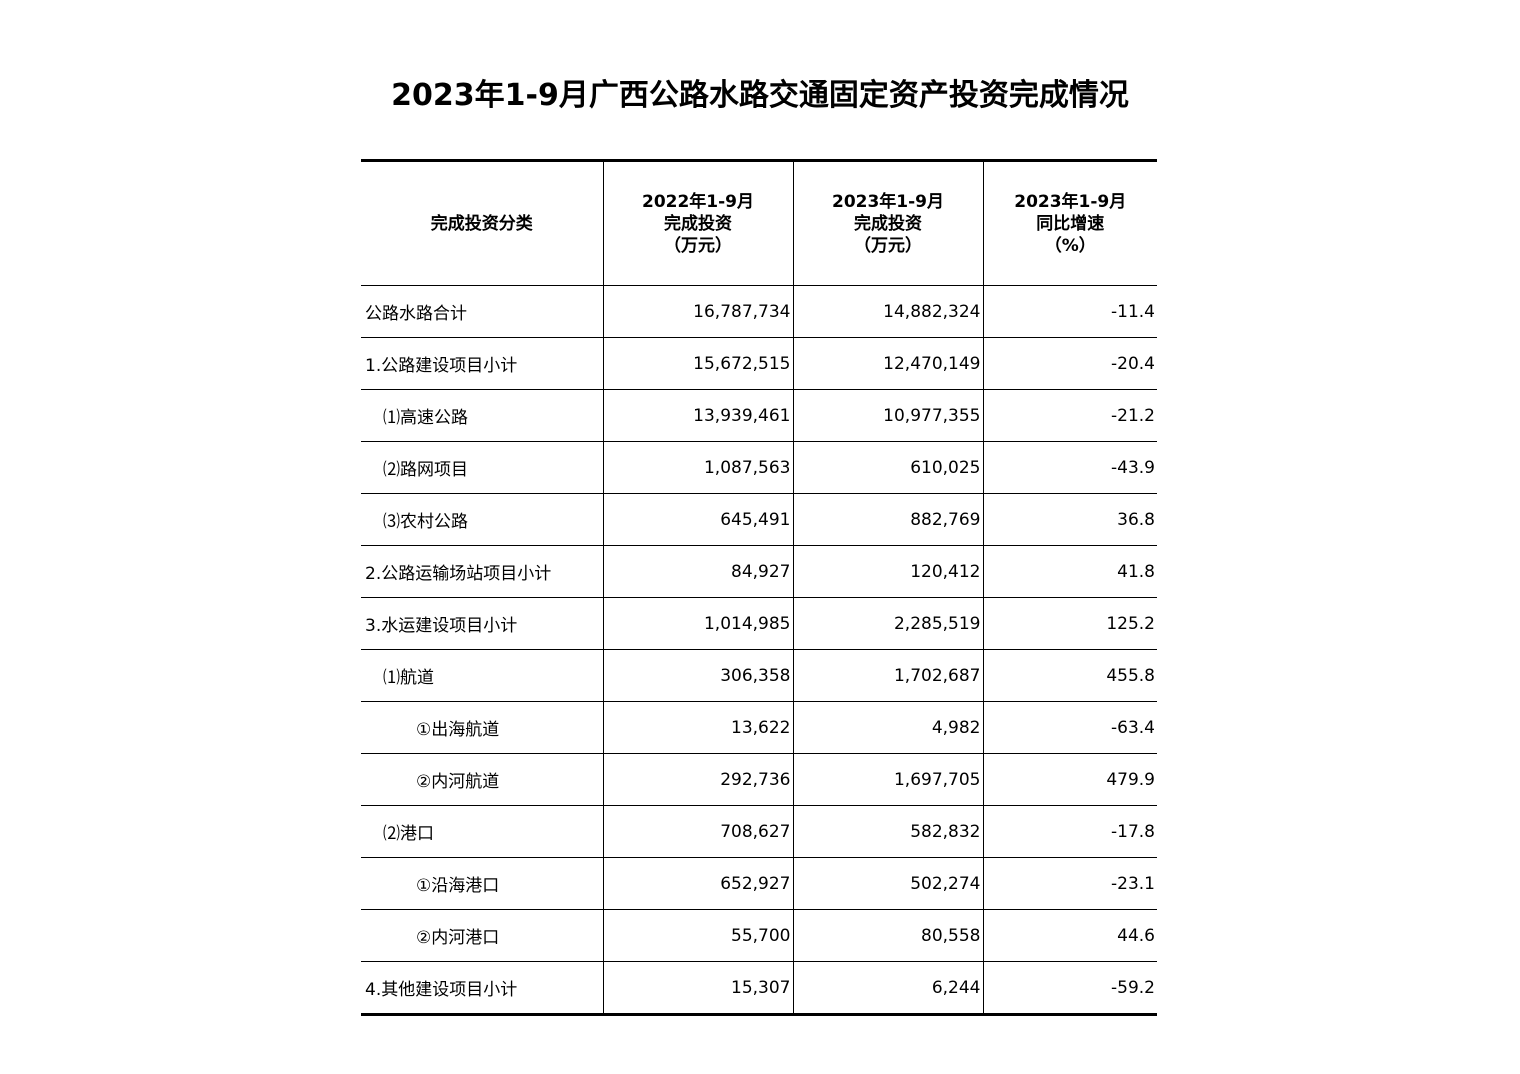 This screenshot has width=1520, height=1074. I want to click on investment-2023-cell: 10,977,355, so click(888, 415).